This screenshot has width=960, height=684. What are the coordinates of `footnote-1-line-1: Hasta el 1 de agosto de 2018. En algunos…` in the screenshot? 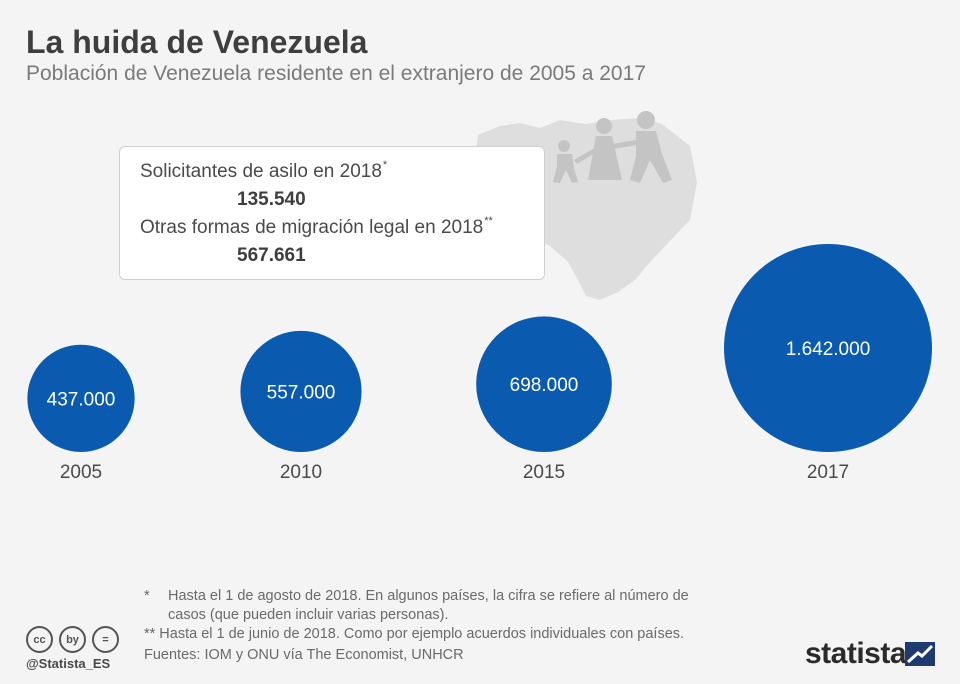 It's located at (428, 596).